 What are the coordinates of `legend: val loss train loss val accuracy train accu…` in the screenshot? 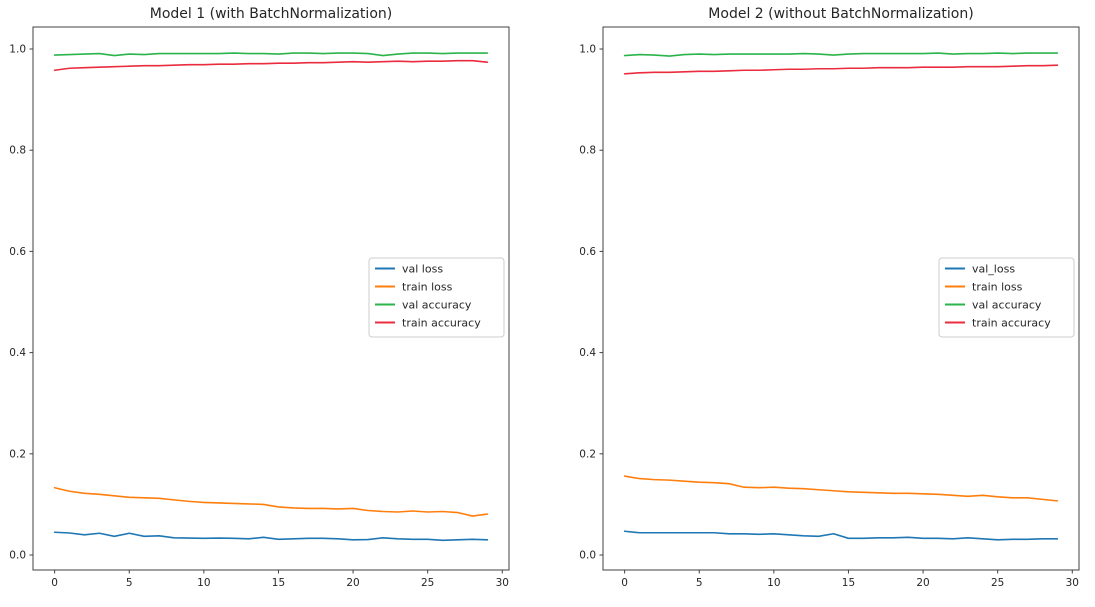 It's located at (436, 297).